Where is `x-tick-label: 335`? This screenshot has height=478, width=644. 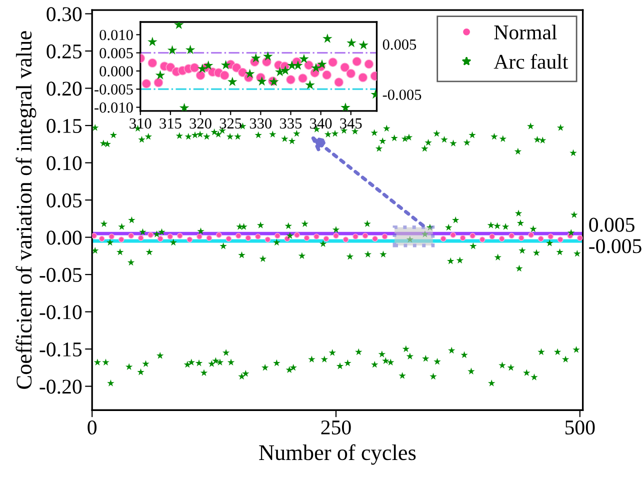 x-tick-label: 335 is located at coordinates (291, 123).